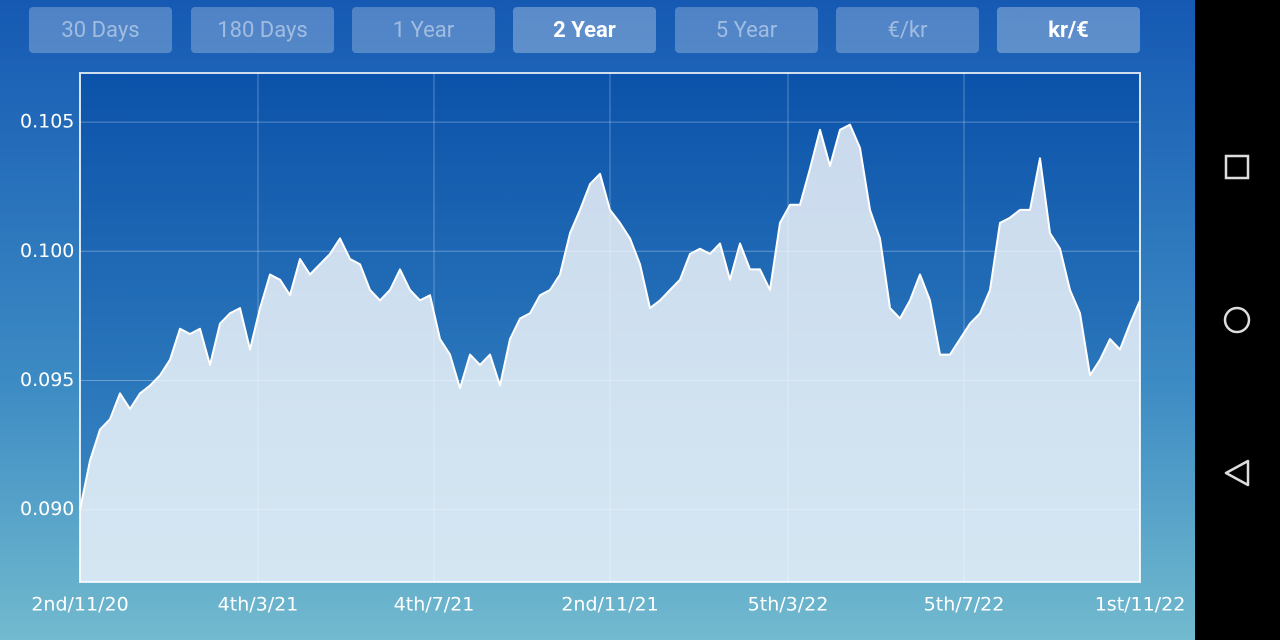 This screenshot has height=640, width=1280. I want to click on x-tick-label: 1st/11/22, so click(1140, 605).